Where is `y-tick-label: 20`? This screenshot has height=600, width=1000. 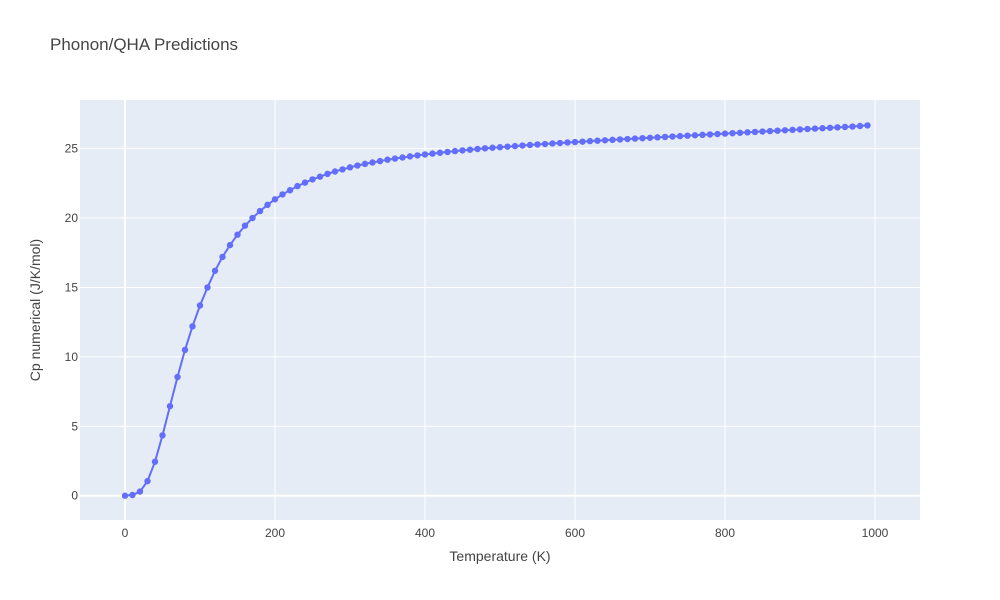 y-tick-label: 20 is located at coordinates (72, 218).